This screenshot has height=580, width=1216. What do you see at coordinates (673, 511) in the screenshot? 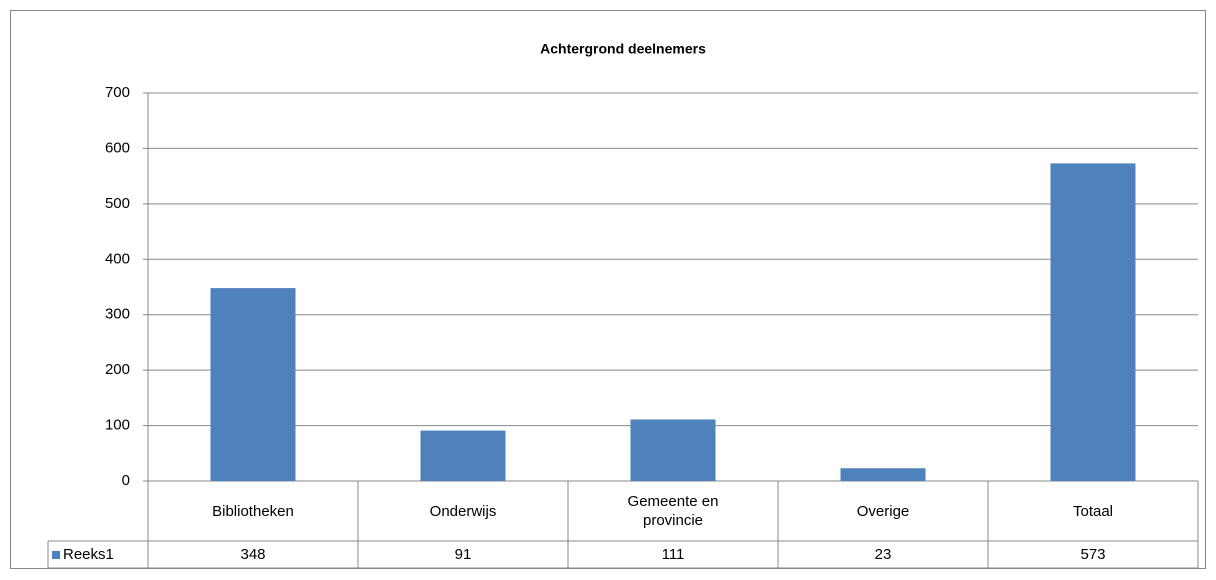
I see `category-label: Gemeente en provincie` at bounding box center [673, 511].